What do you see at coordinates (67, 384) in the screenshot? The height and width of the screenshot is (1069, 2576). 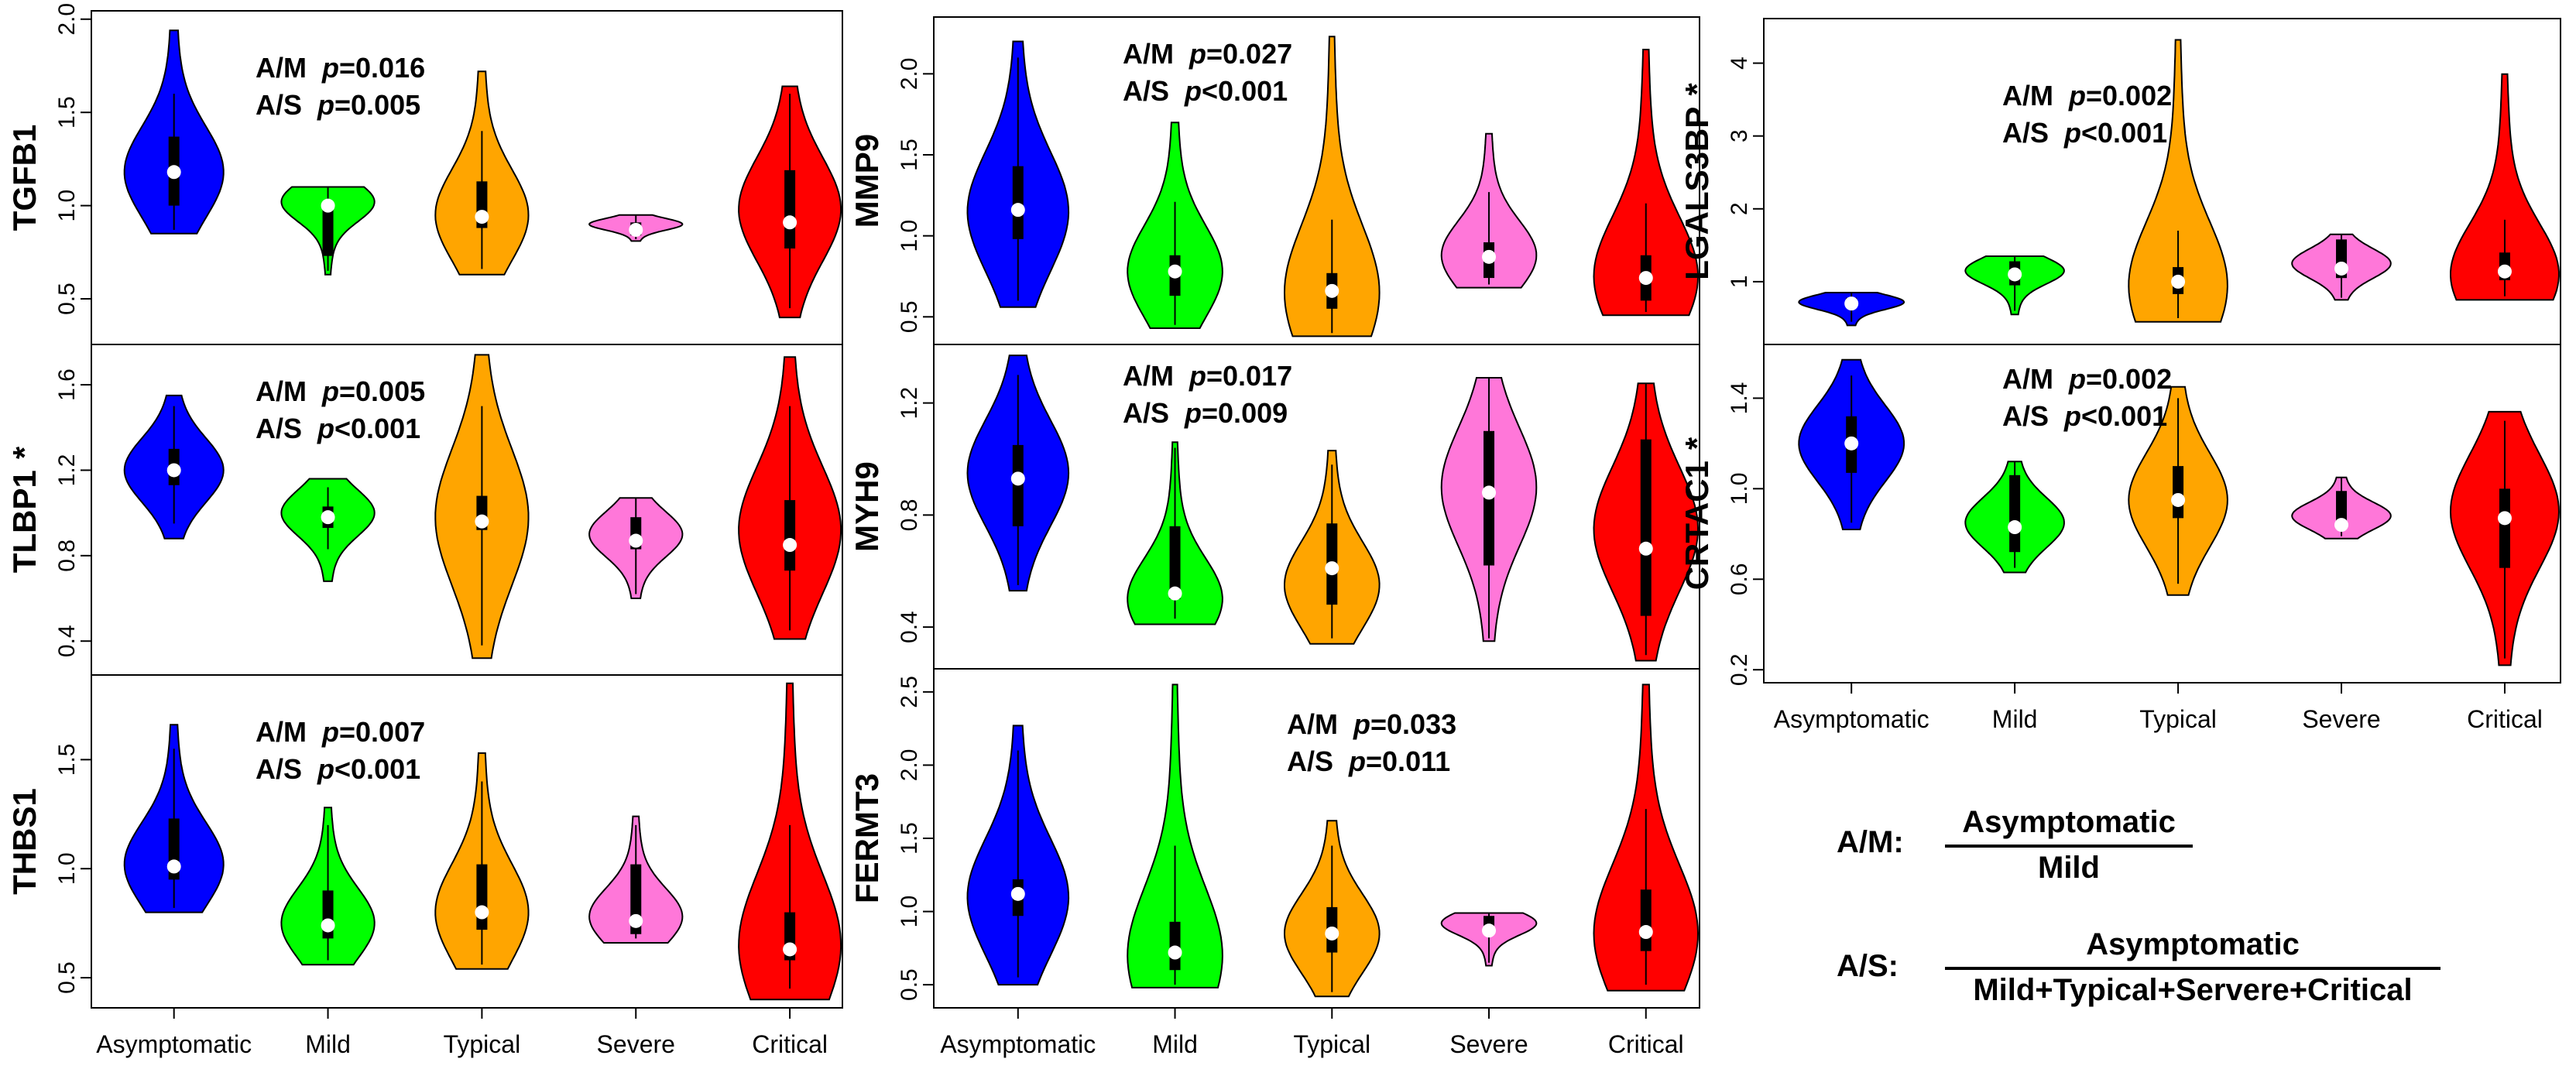 I see `y-tick-label: 1.6` at bounding box center [67, 384].